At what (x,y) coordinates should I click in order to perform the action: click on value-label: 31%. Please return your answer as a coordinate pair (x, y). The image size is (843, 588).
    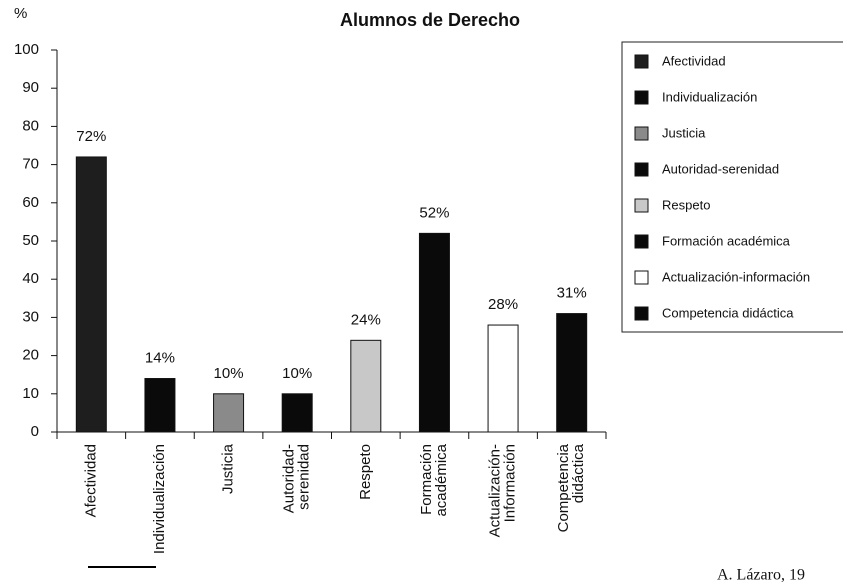
    Looking at the image, I should click on (572, 293).